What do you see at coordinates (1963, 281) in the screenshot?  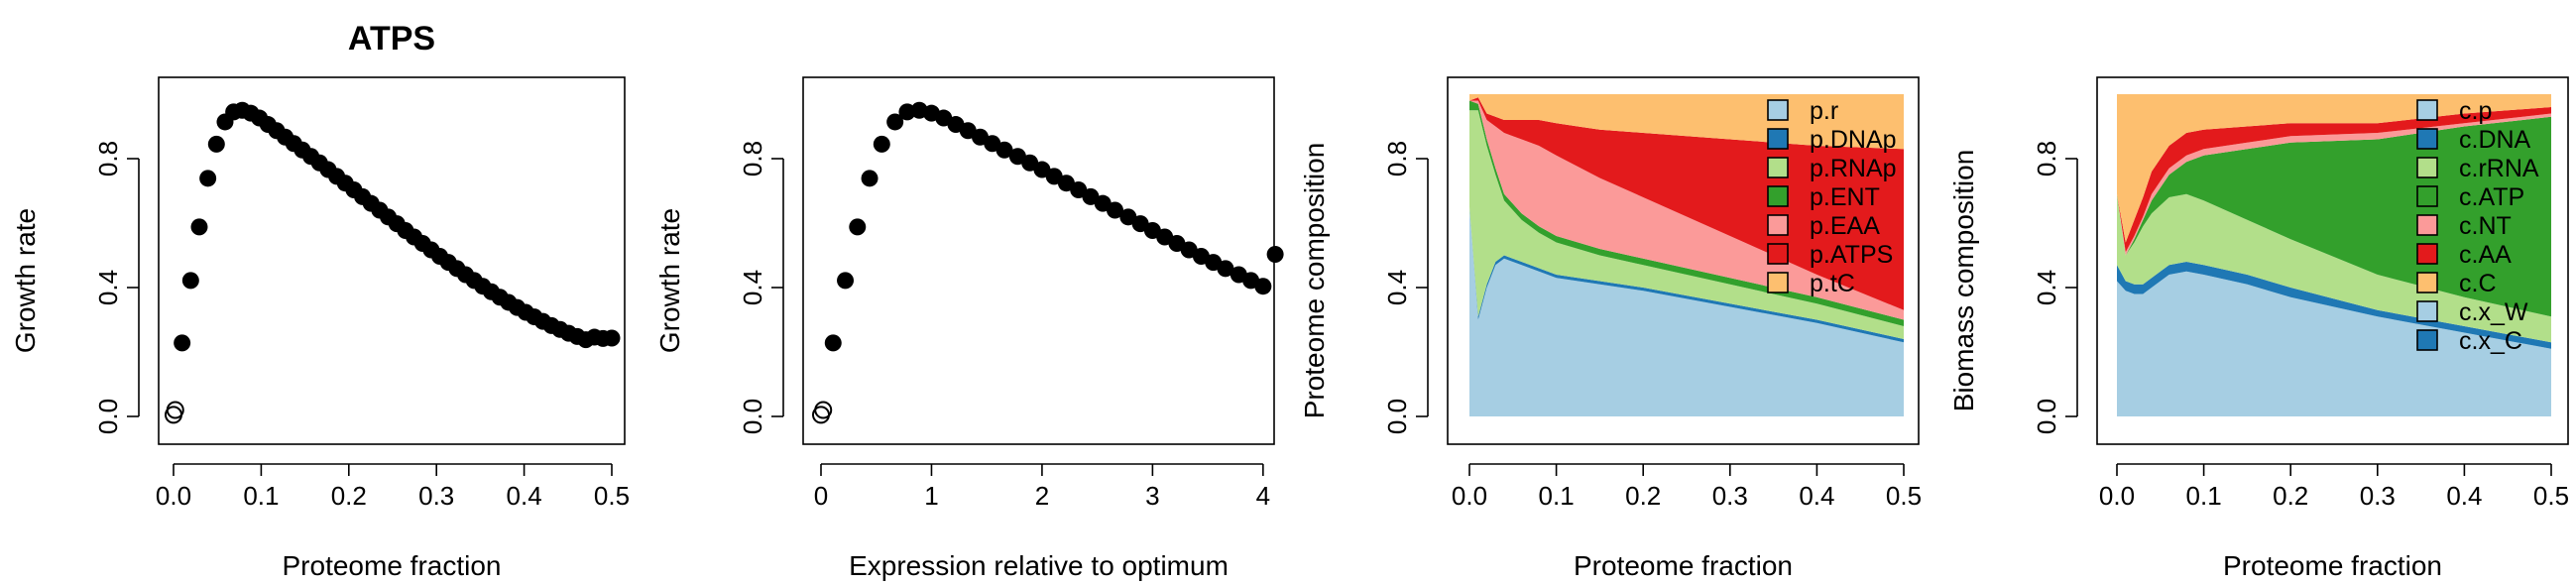 I see `y-axis-label: Biomass composition` at bounding box center [1963, 281].